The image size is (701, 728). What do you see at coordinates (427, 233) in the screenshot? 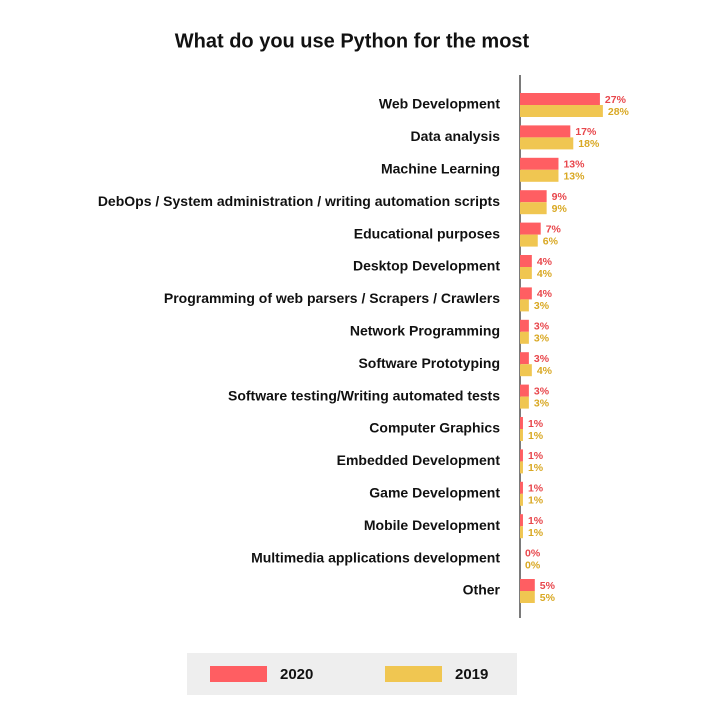
I see `category-label: Educational purposes` at bounding box center [427, 233].